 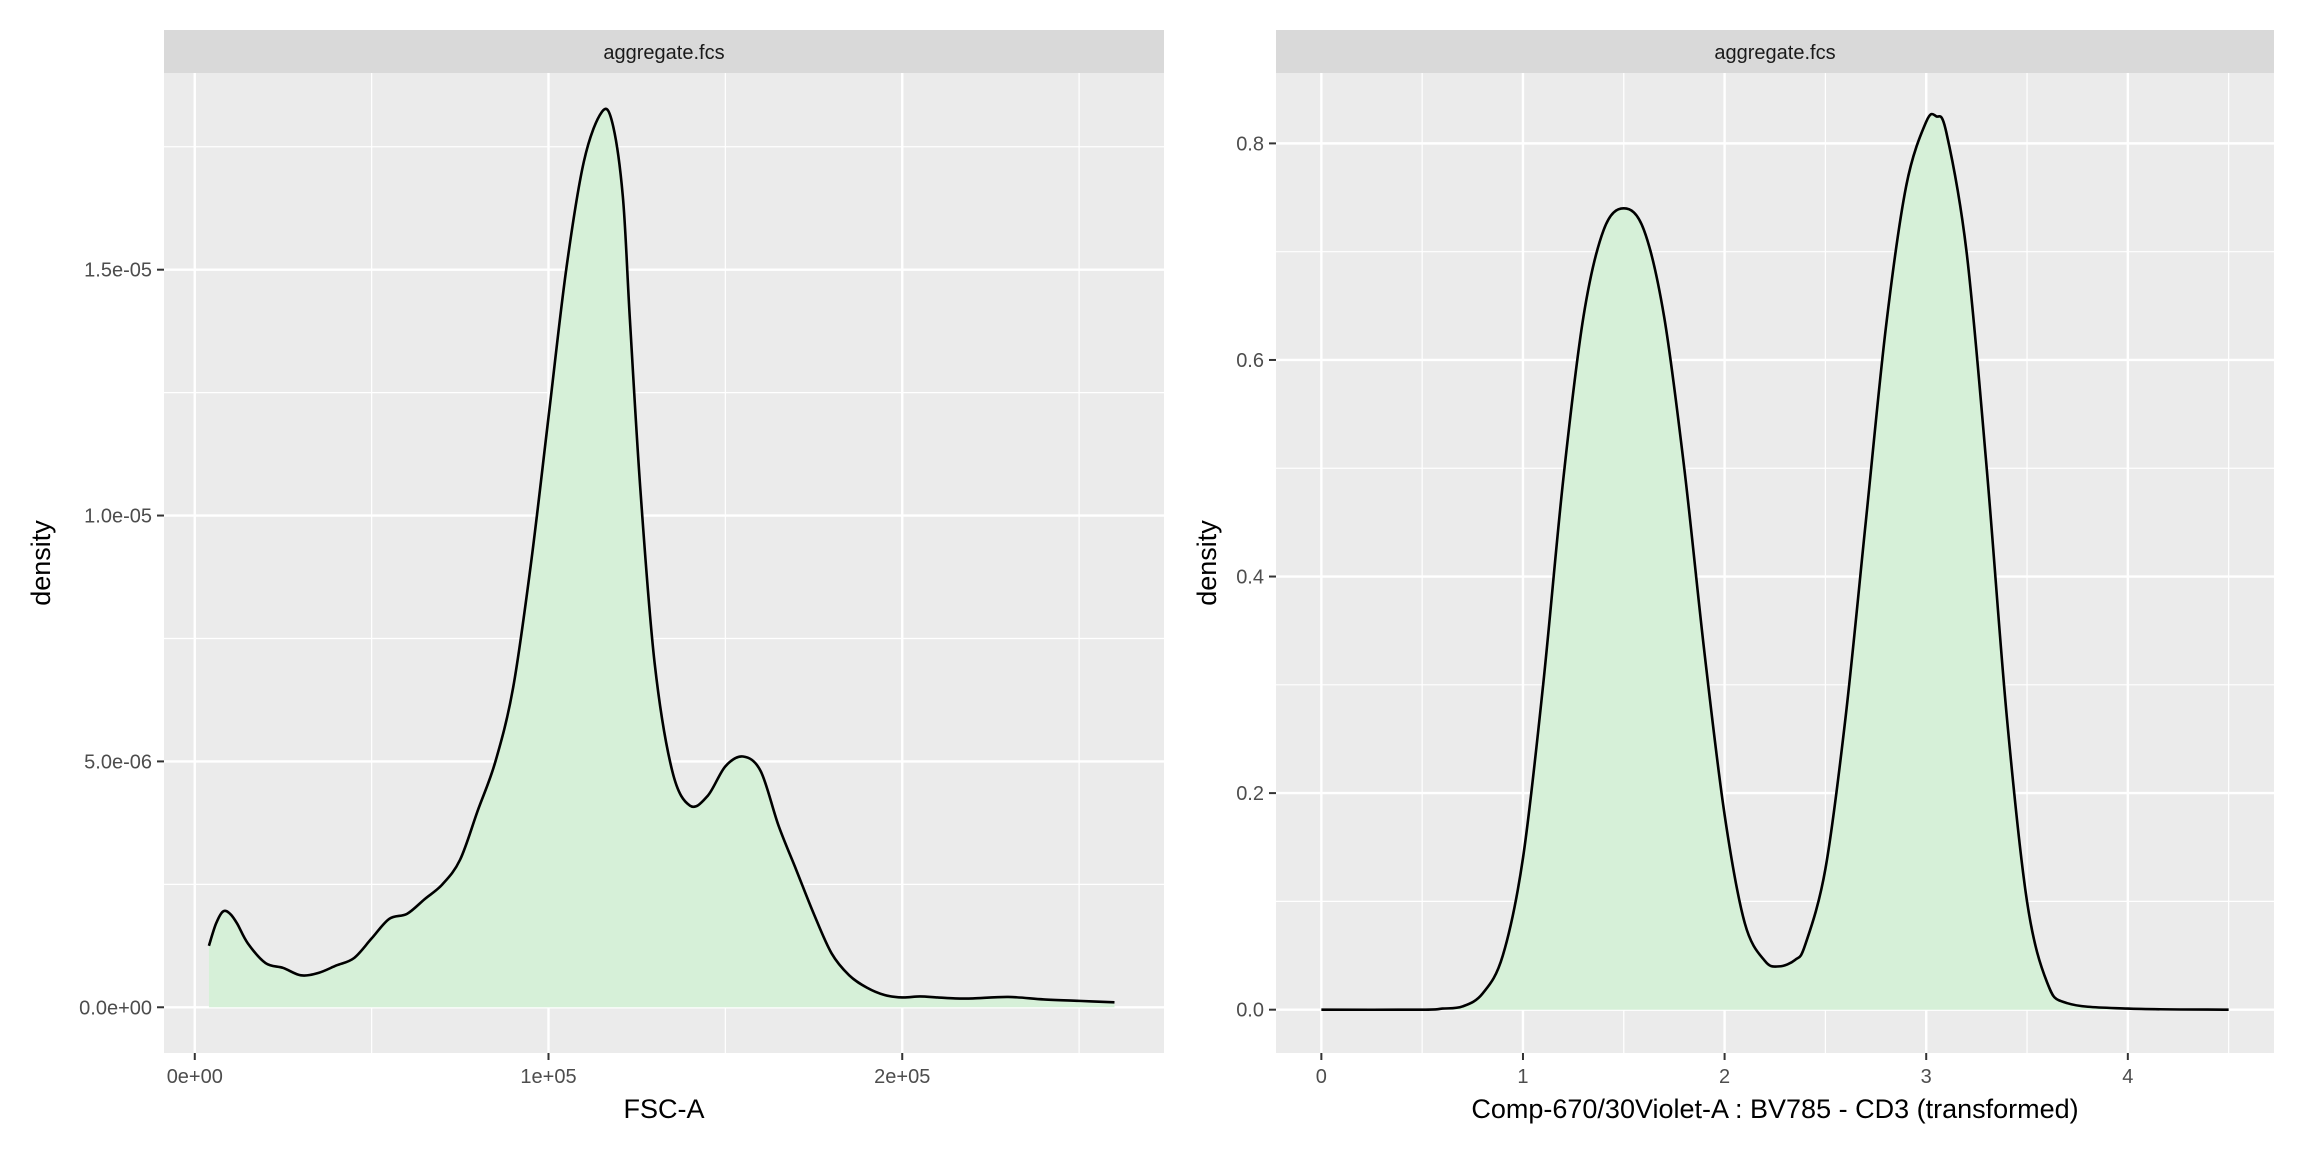 I want to click on y-tick-label: 5.0e-06, so click(x=118, y=762).